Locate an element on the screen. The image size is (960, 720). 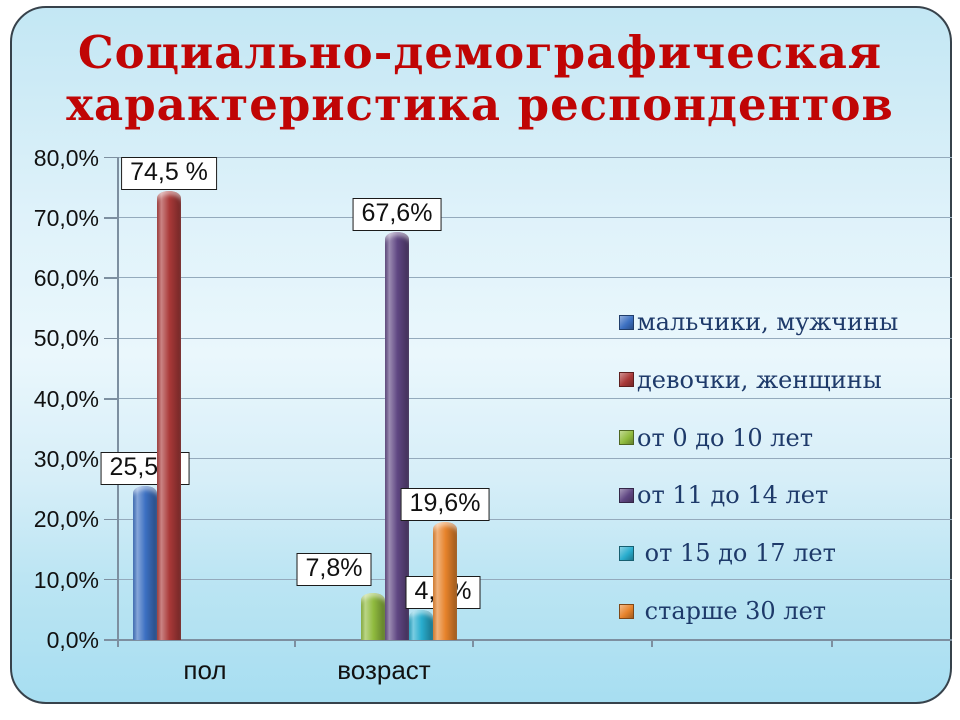
legend-item: от 15 до 17 лет is located at coordinates (727, 553).